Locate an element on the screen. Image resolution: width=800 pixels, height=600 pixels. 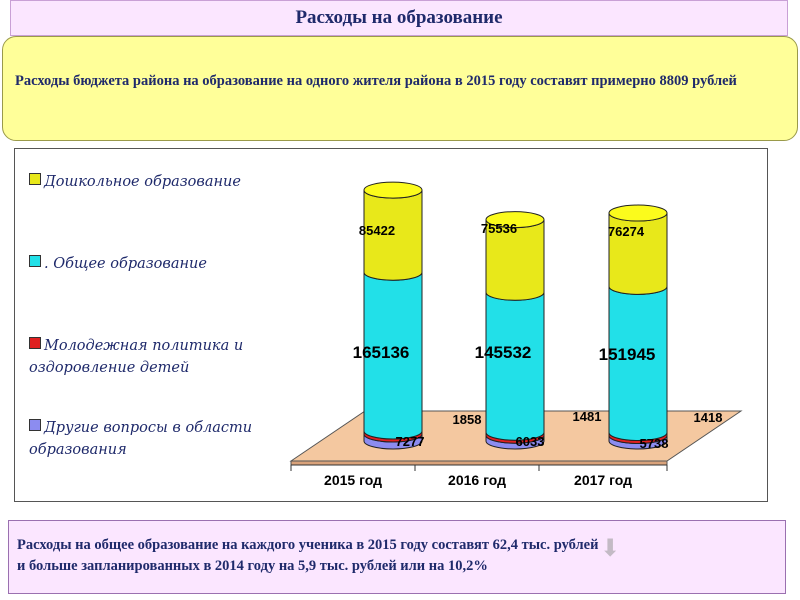
legend-item-other: Другие вопросы в области образования is located at coordinates (147, 439).